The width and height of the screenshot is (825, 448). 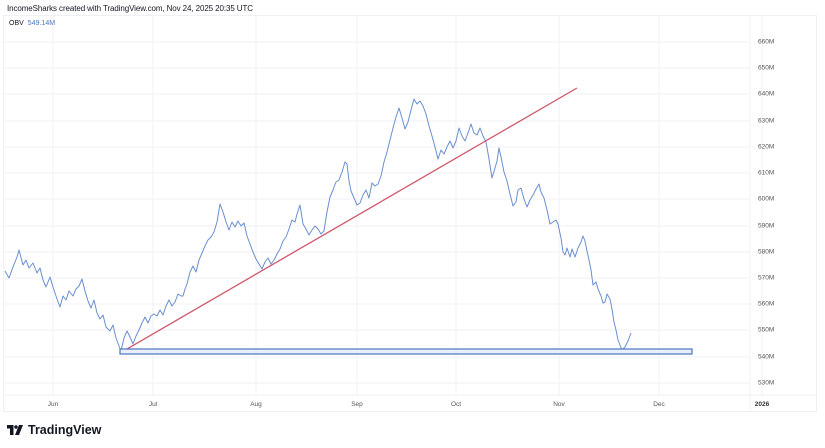 I want to click on y-tick: 560M, so click(x=766, y=304).